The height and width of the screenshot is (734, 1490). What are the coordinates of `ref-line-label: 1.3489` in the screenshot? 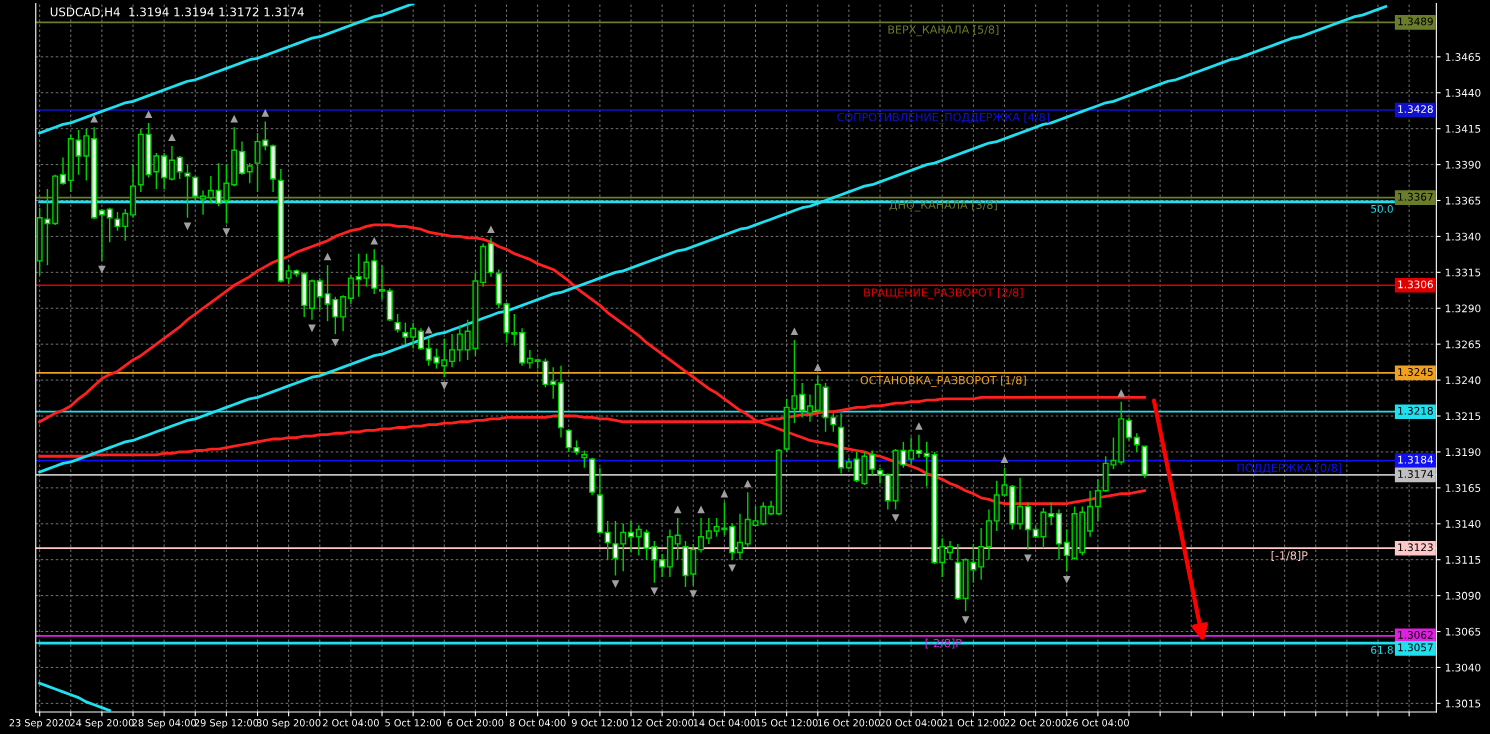 It's located at (1415, 21).